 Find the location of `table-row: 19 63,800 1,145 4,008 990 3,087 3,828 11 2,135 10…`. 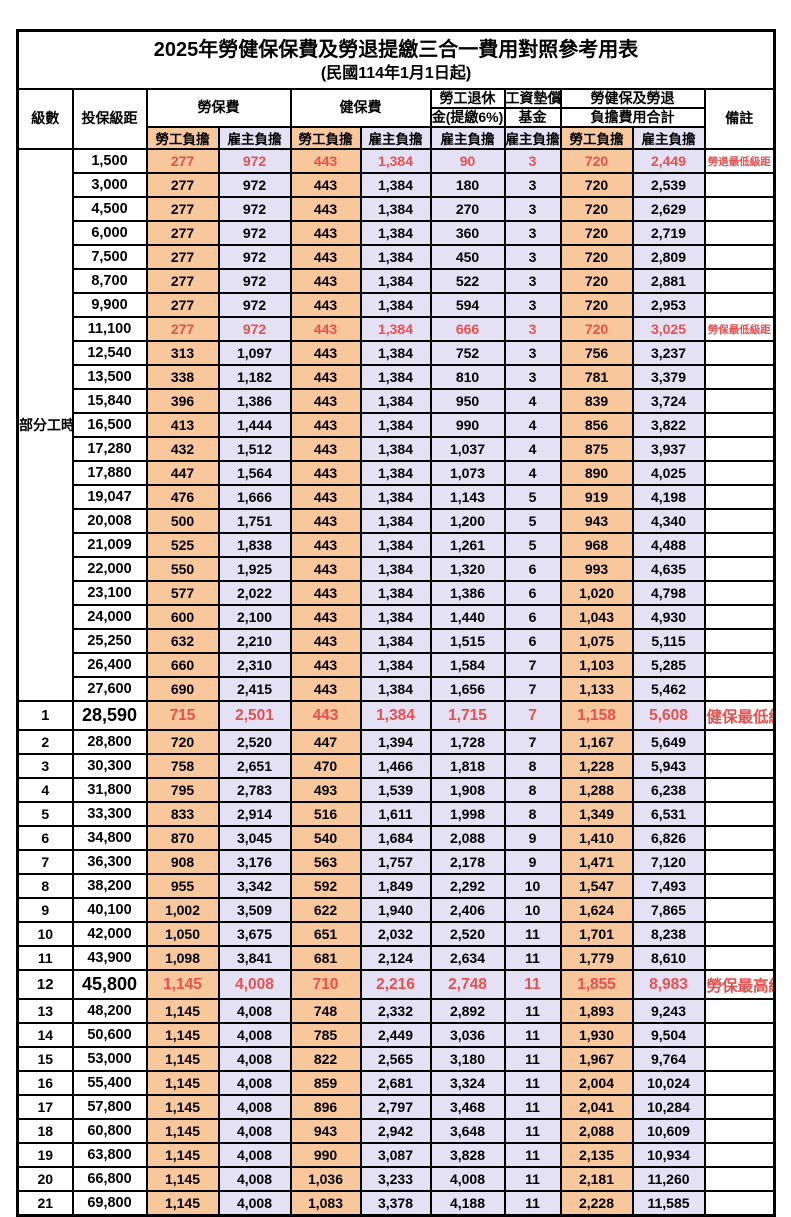

table-row: 19 63,800 1,145 4,008 990 3,087 3,828 11 2,135 10… is located at coordinates (396, 1155).